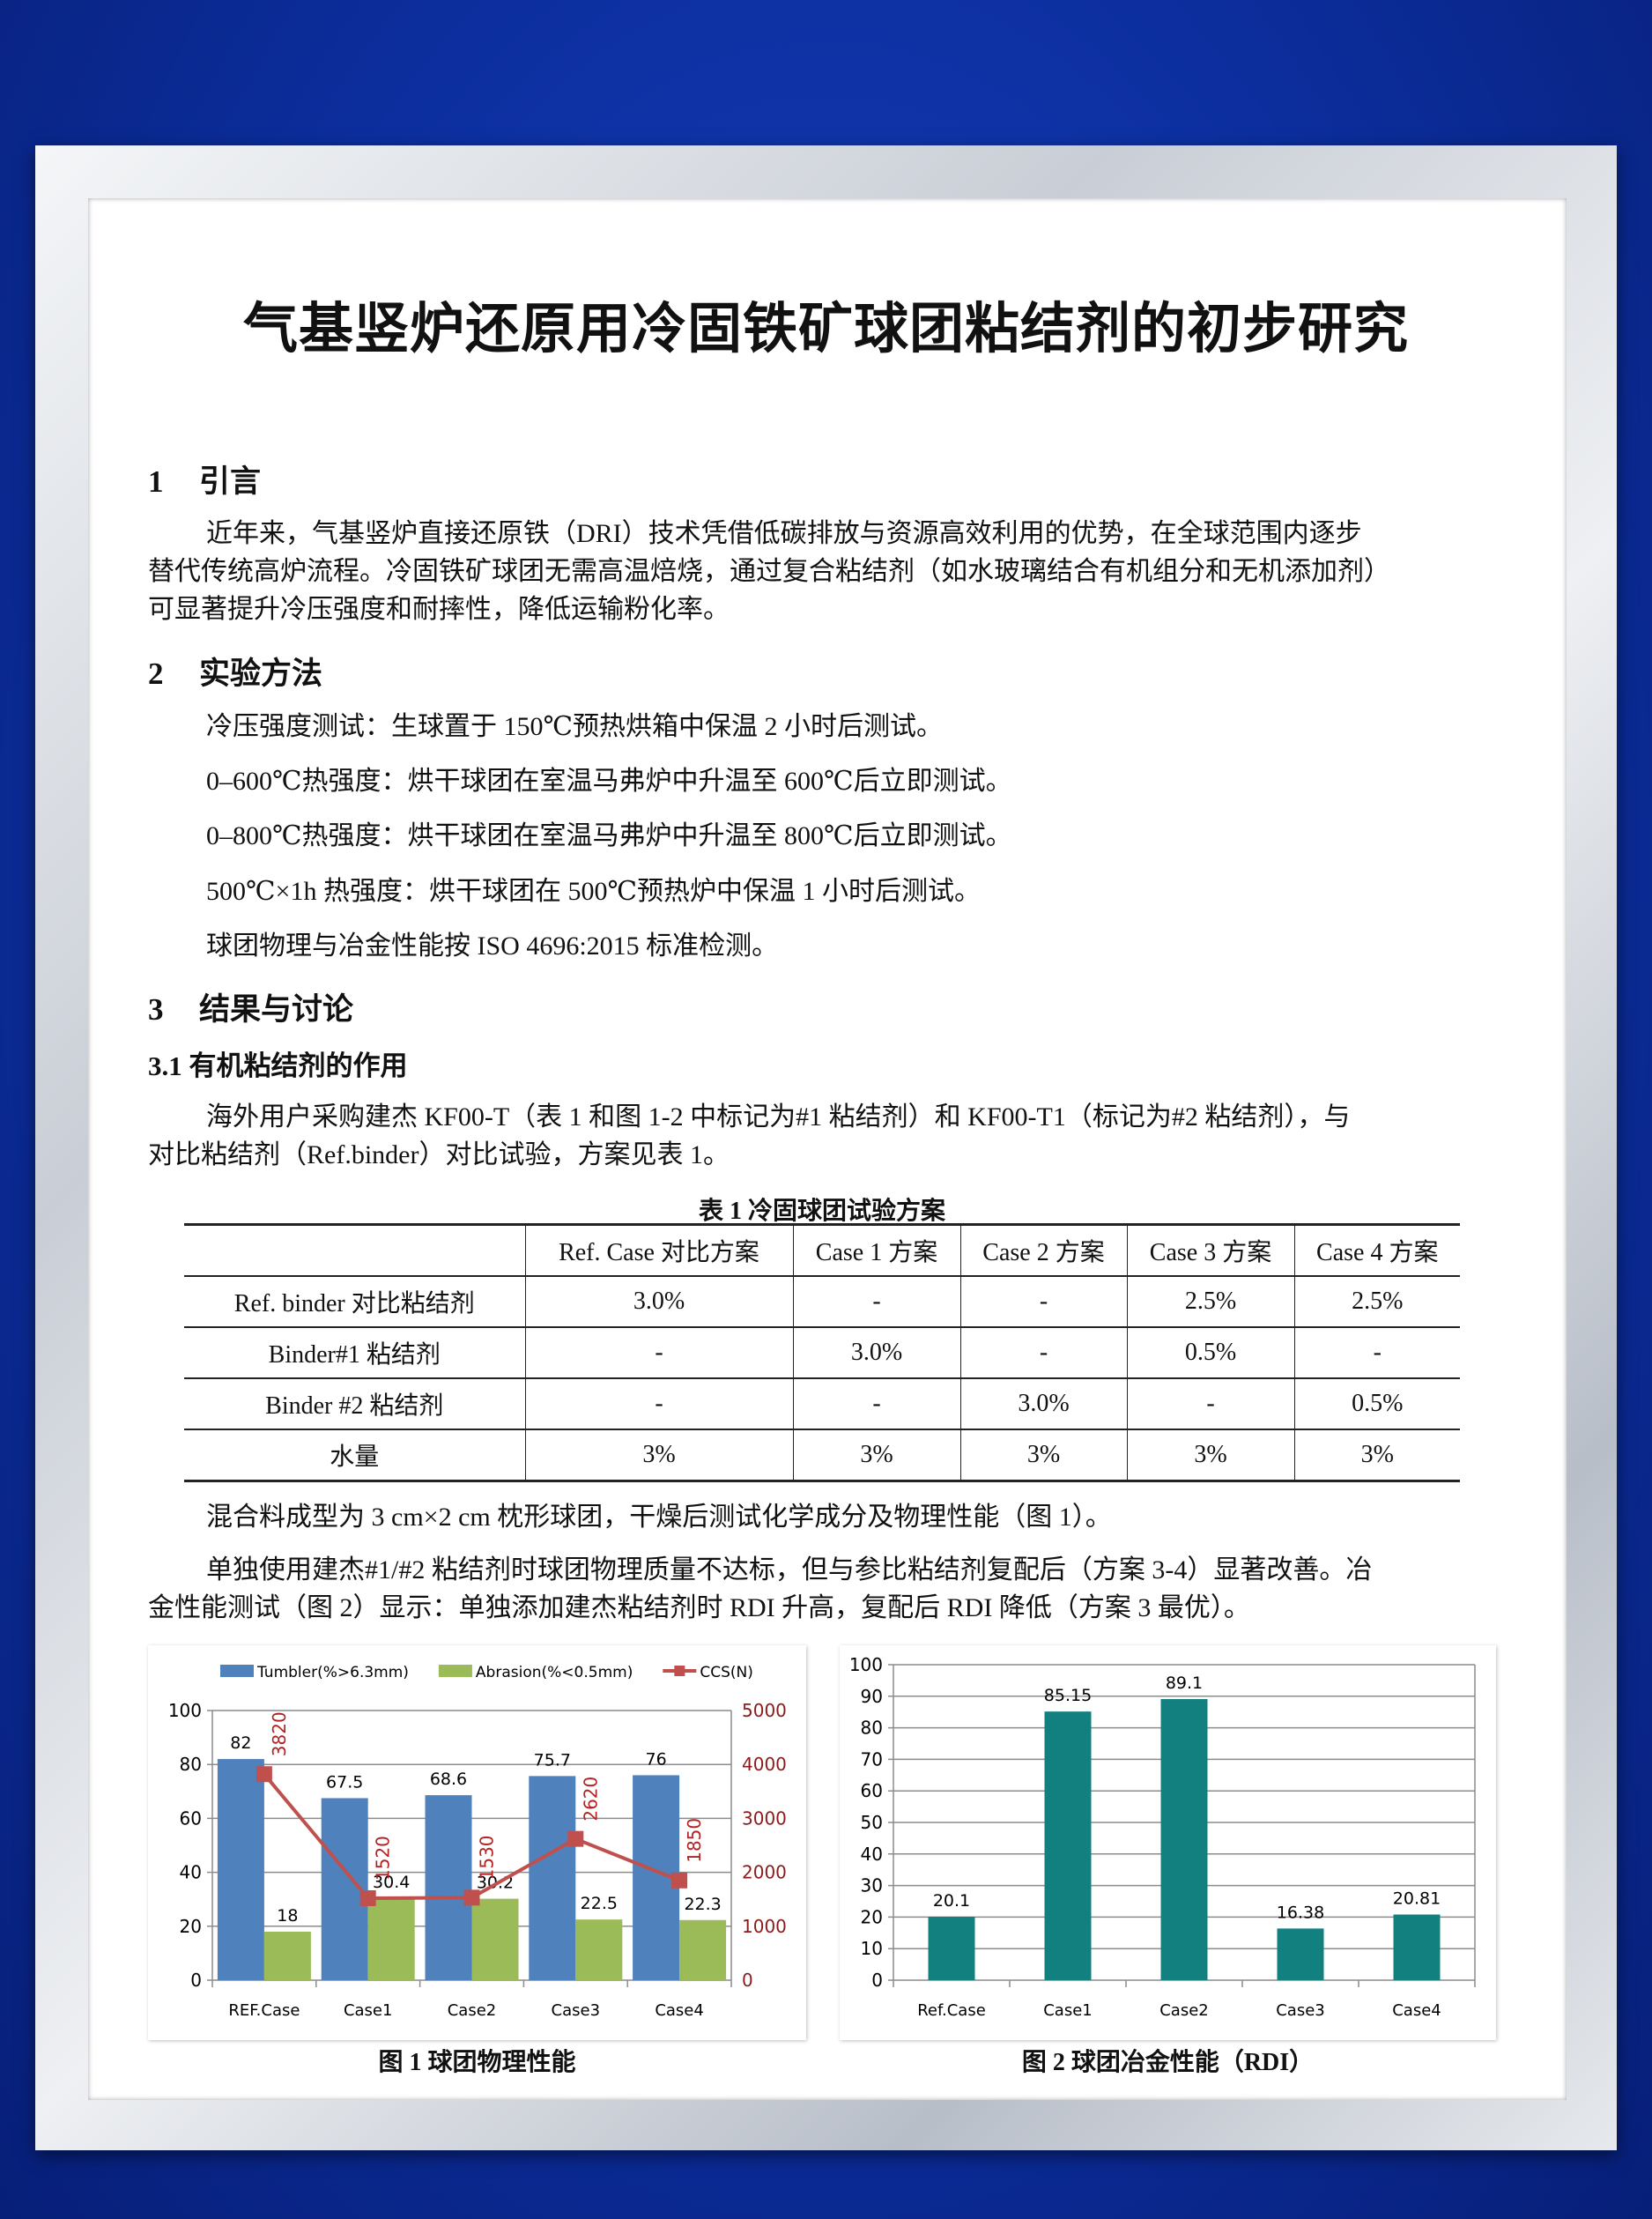 This screenshot has height=2219, width=1652. Describe the element at coordinates (354, 1249) in the screenshot. I see `table-cell` at that location.